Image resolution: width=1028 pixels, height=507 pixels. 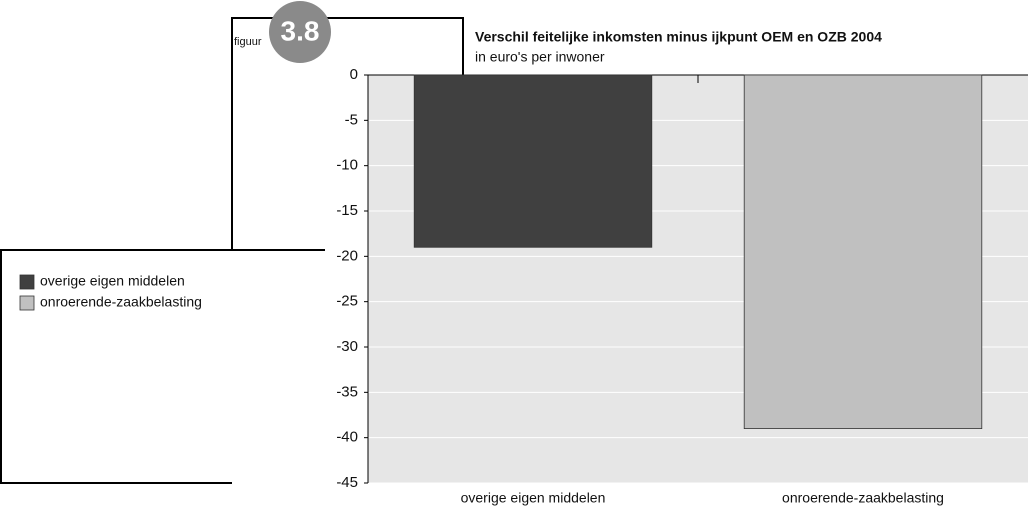 I want to click on bar, so click(x=533, y=161).